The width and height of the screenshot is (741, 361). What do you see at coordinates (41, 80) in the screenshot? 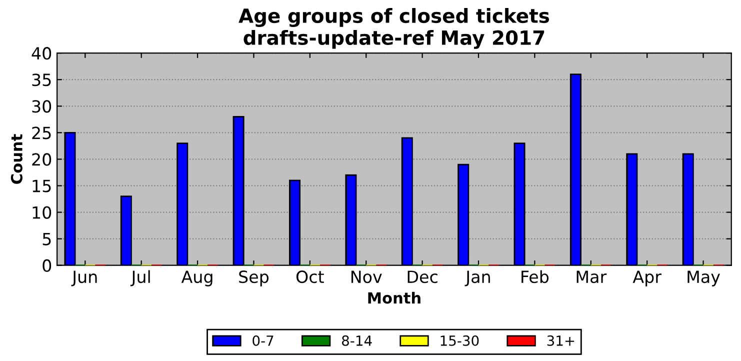
I see `y-tick-label: 35` at bounding box center [41, 80].